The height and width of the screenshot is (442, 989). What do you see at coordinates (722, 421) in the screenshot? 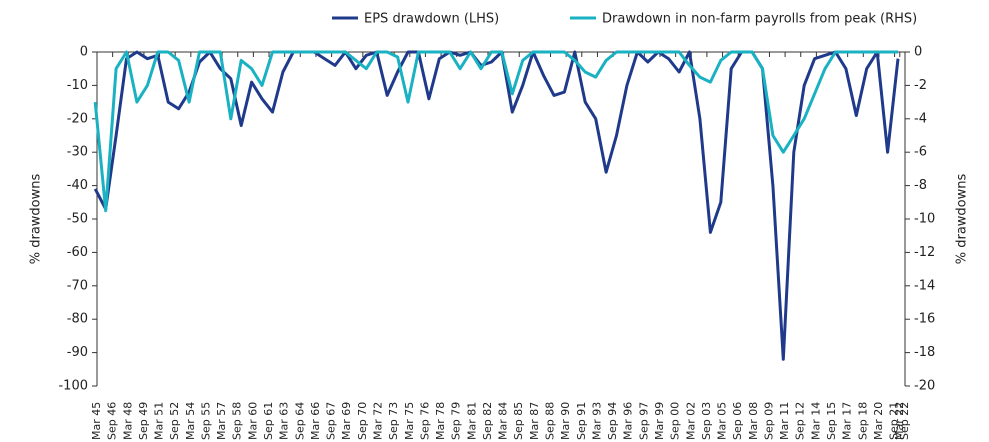
I see `x-tick-label: Mar 05` at bounding box center [722, 421].